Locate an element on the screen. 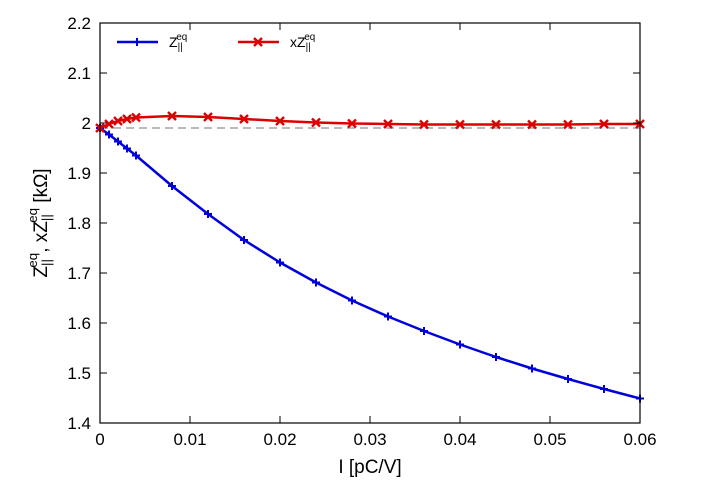 Image resolution: width=706 pixels, height=494 pixels. y-tick-label: 1.5 is located at coordinates (79, 373).